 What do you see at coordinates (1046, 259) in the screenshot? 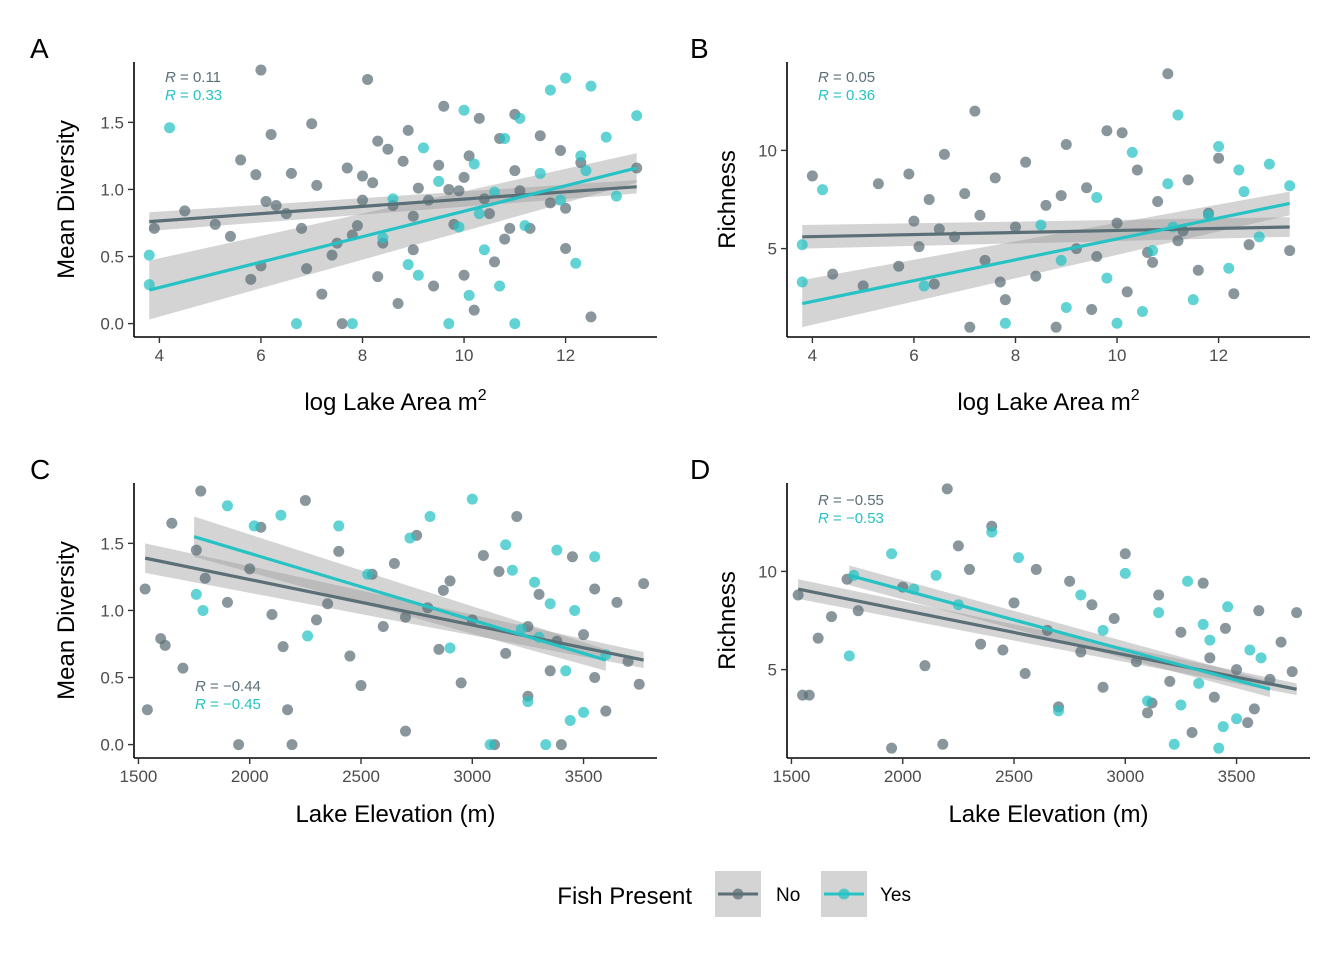
I see `confidence-bands` at bounding box center [1046, 259].